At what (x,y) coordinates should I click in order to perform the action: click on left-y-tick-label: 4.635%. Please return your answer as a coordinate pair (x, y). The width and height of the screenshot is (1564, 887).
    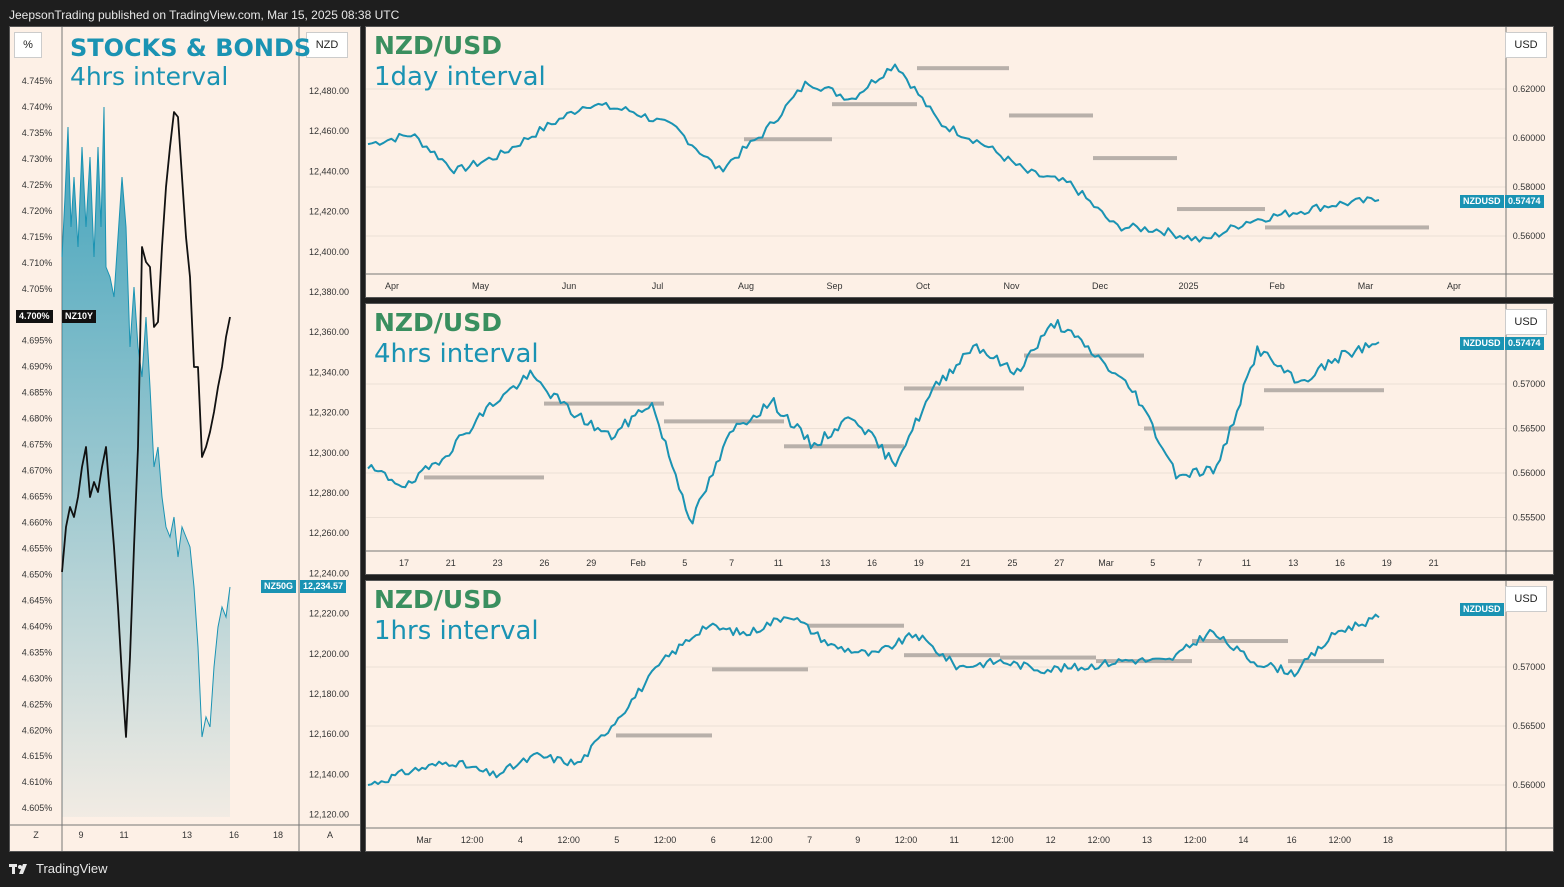
    Looking at the image, I should click on (37, 652).